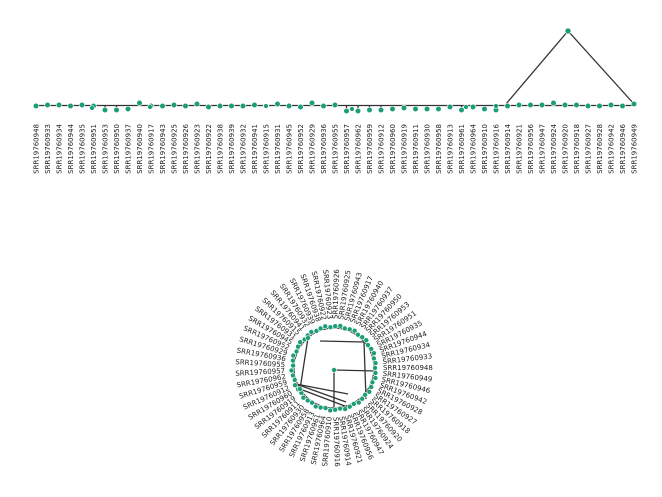 This screenshot has height=497, width=662. I want to click on linear-tip-label: SRR19760952, so click(301, 149).